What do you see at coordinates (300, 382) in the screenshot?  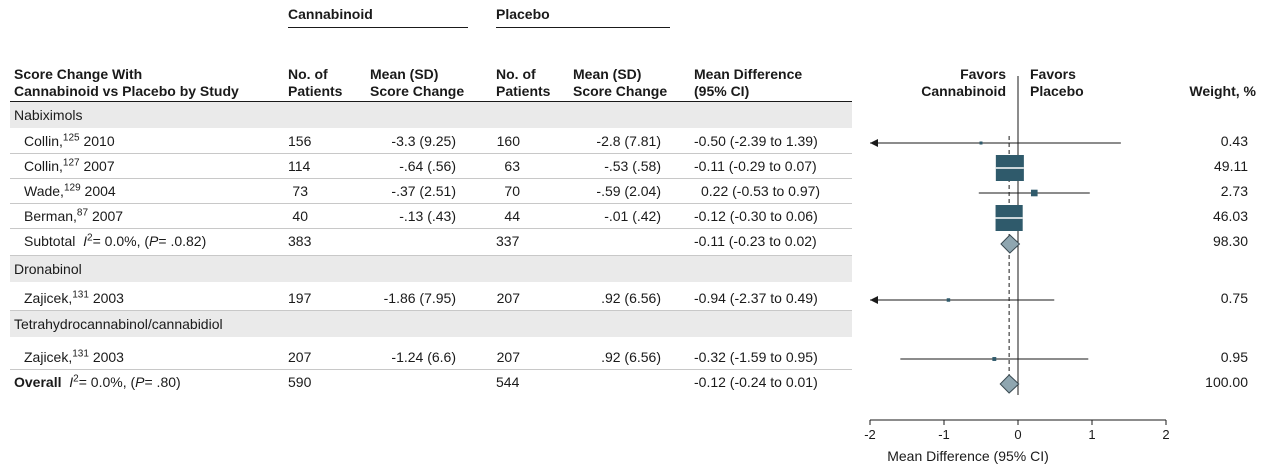 I see `overall-n-cannabinoid: 590` at bounding box center [300, 382].